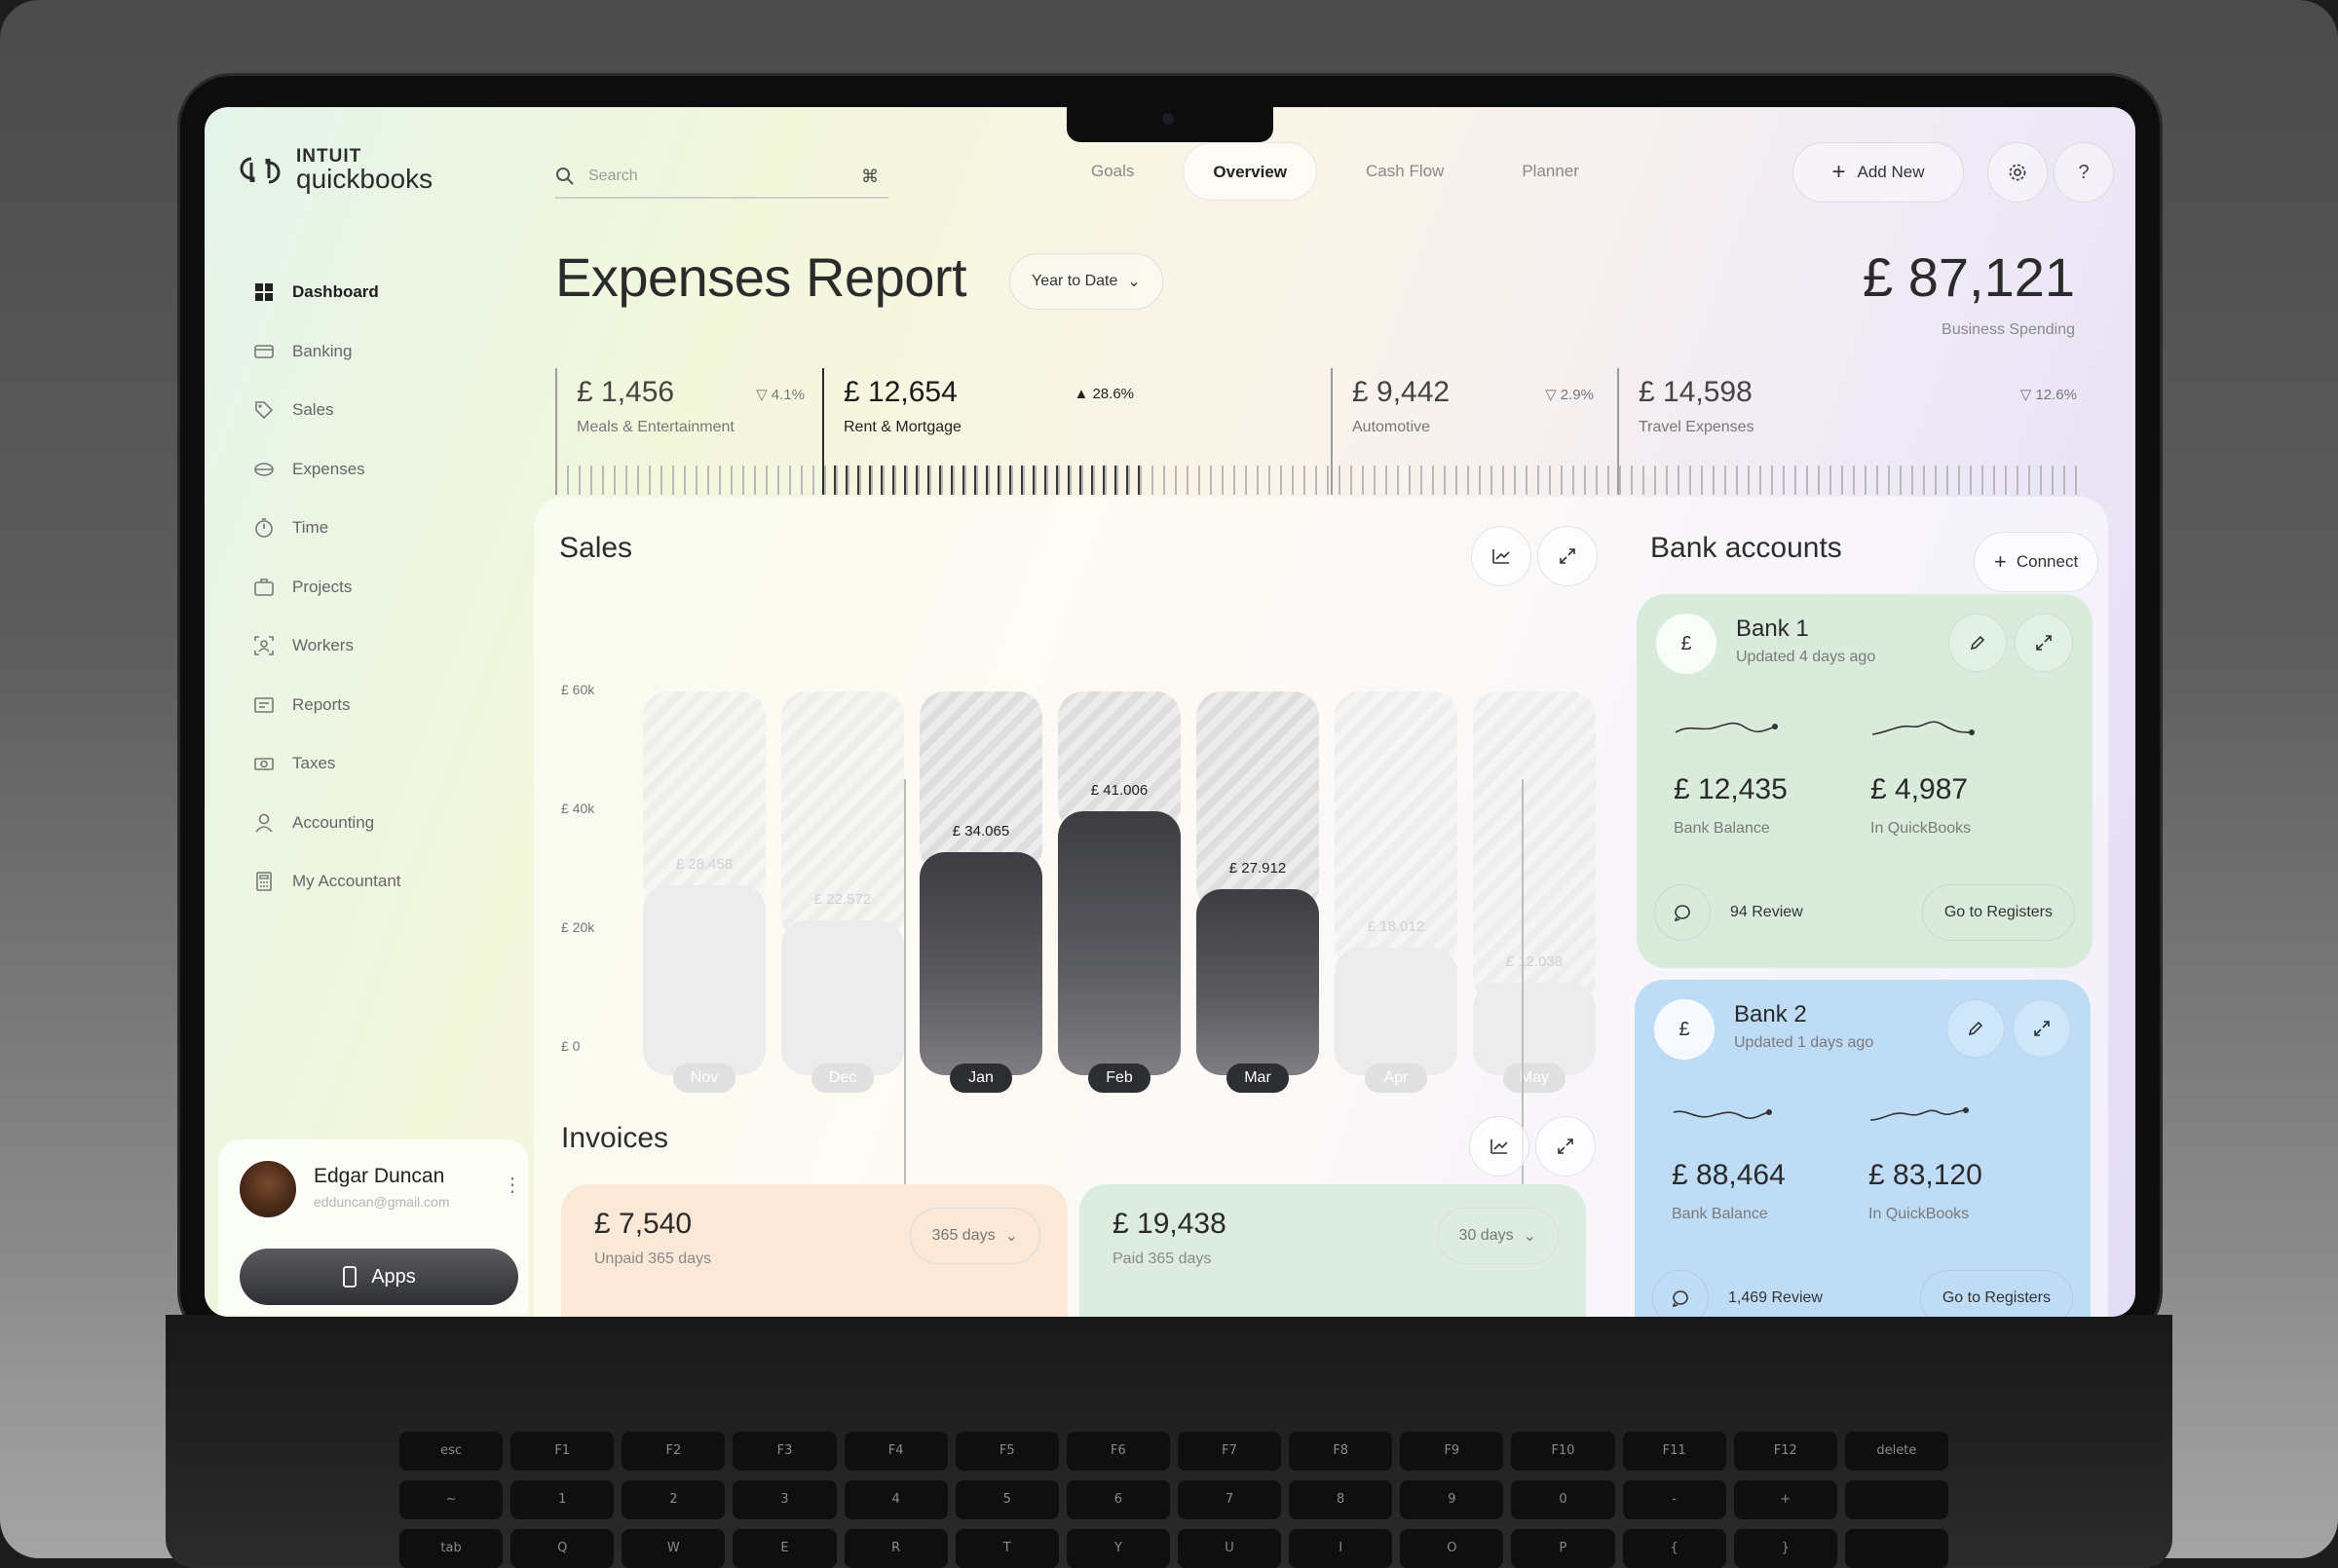 The height and width of the screenshot is (1568, 2338). I want to click on sidebar-item-sales: Sales, so click(327, 410).